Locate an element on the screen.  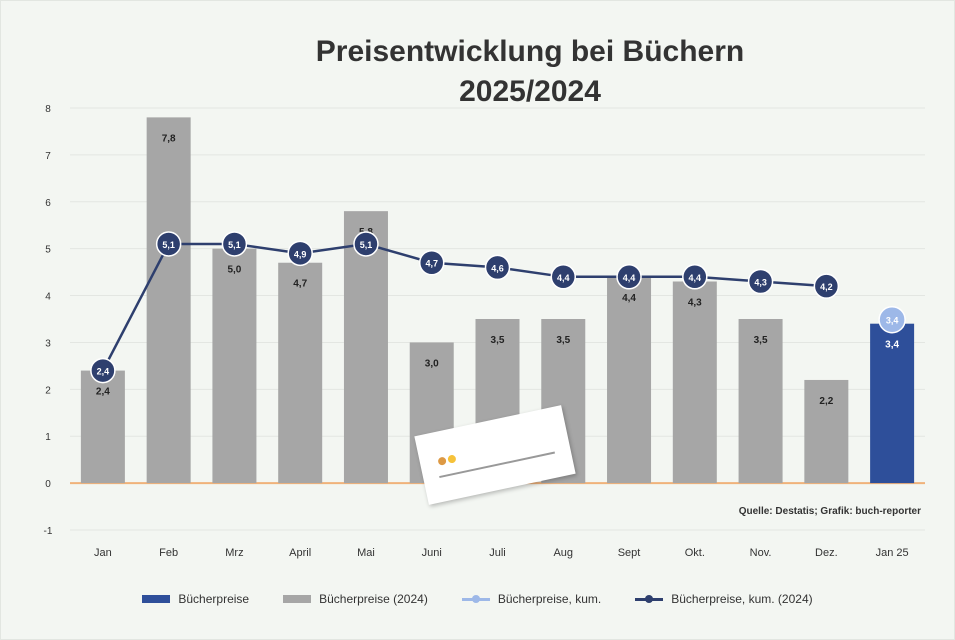
bar-value-label: 3,4 is located at coordinates (892, 345).